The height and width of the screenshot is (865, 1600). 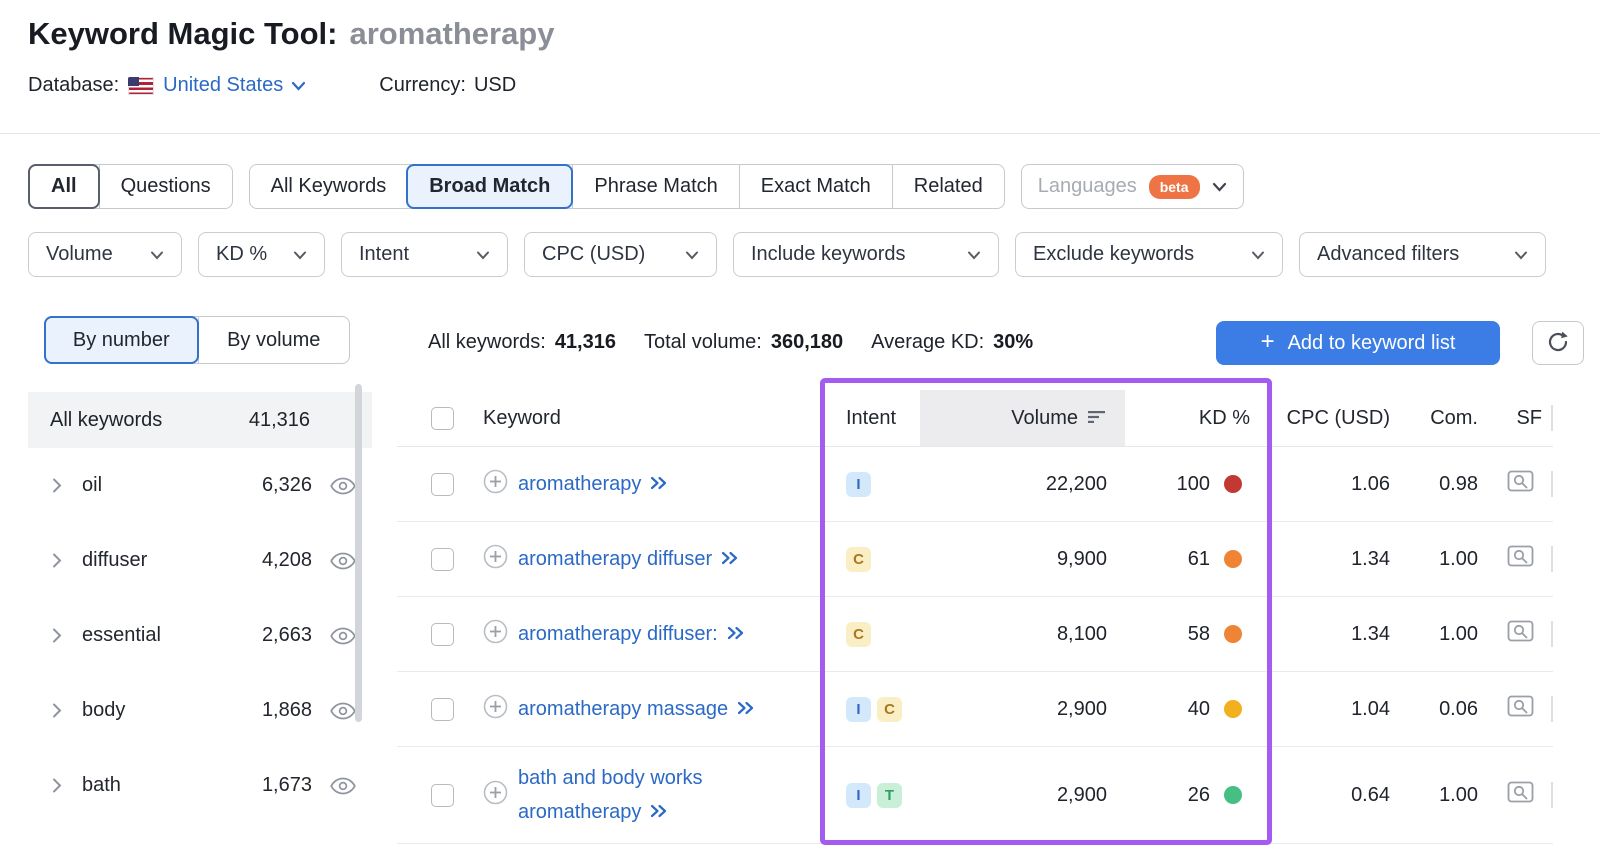 I want to click on col-header-kd: KD %, so click(x=1224, y=417).